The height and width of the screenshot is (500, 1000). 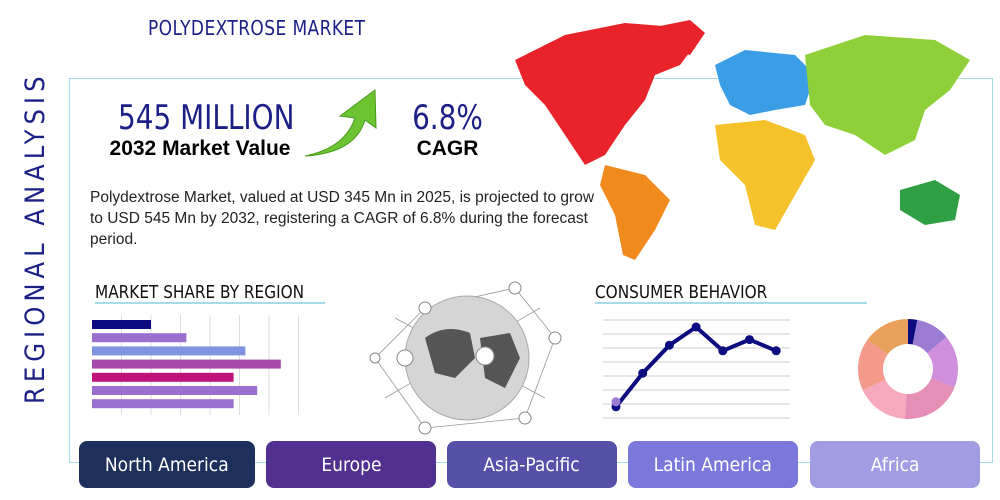 What do you see at coordinates (340, 123) in the screenshot?
I see `green-arrow-up-icon` at bounding box center [340, 123].